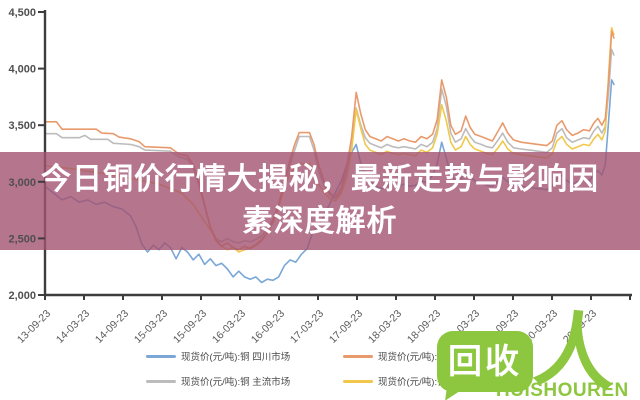 This screenshot has width=640, height=400. What do you see at coordinates (433, 382) in the screenshot?
I see `legend-label: 现货价(元/吨):铜 华北市场` at bounding box center [433, 382].